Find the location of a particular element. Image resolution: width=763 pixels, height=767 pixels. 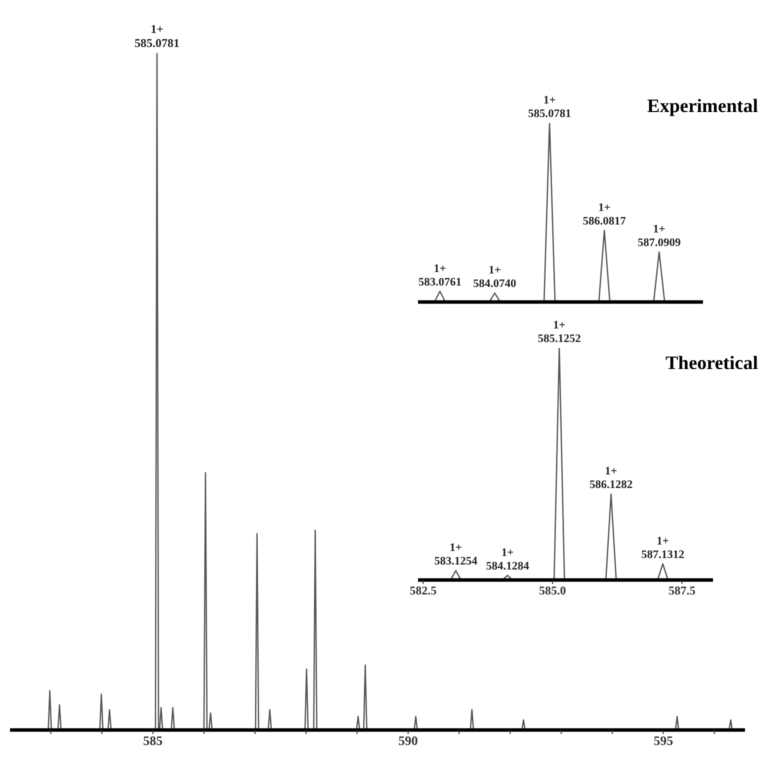

x-tick-label: 582.5 is located at coordinates (423, 591).